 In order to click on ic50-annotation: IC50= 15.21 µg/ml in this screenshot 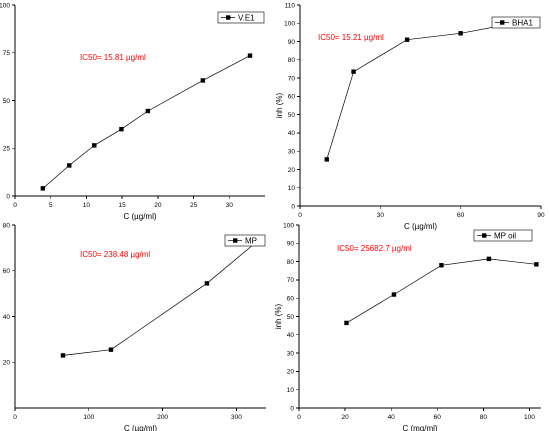, I will do `click(351, 37)`.